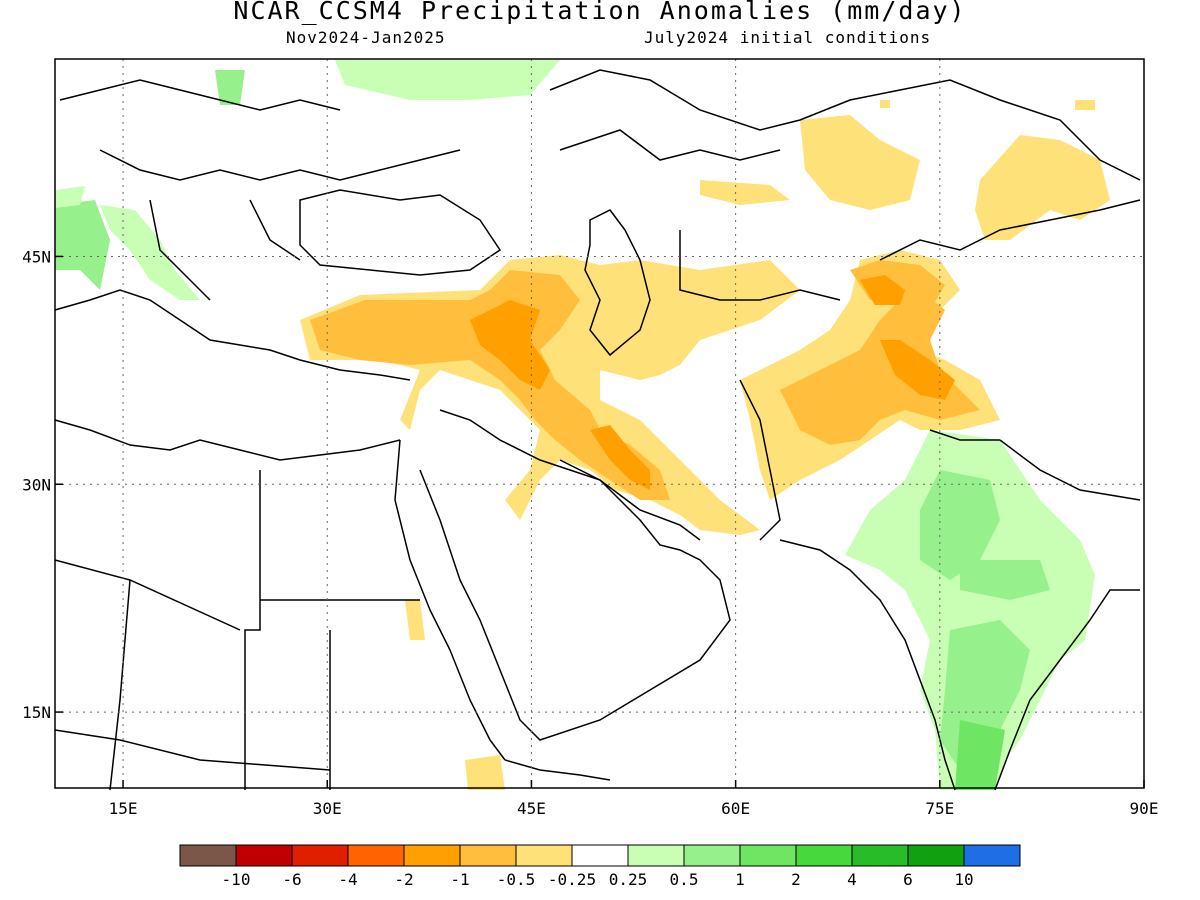 Image resolution: width=1200 pixels, height=900 pixels. I want to click on lon-tick-label: 30E, so click(327, 808).